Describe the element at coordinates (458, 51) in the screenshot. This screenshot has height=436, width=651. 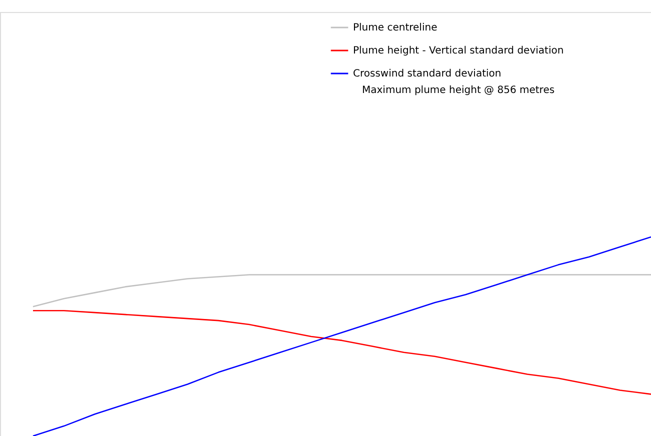
I see `legend-label: Plume height - Vertical standard deviation` at that location.